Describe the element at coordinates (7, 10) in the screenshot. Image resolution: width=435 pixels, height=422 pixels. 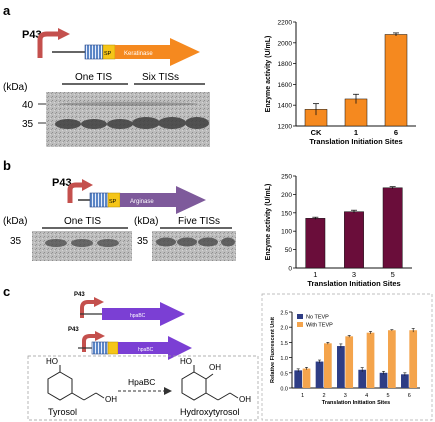
I see `panel-a-label: a` at that location.